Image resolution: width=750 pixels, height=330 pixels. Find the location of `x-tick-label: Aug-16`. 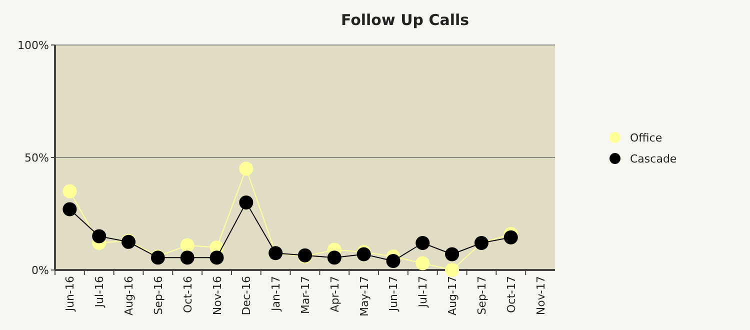

x-tick-label: Aug-16 is located at coordinates (129, 296).